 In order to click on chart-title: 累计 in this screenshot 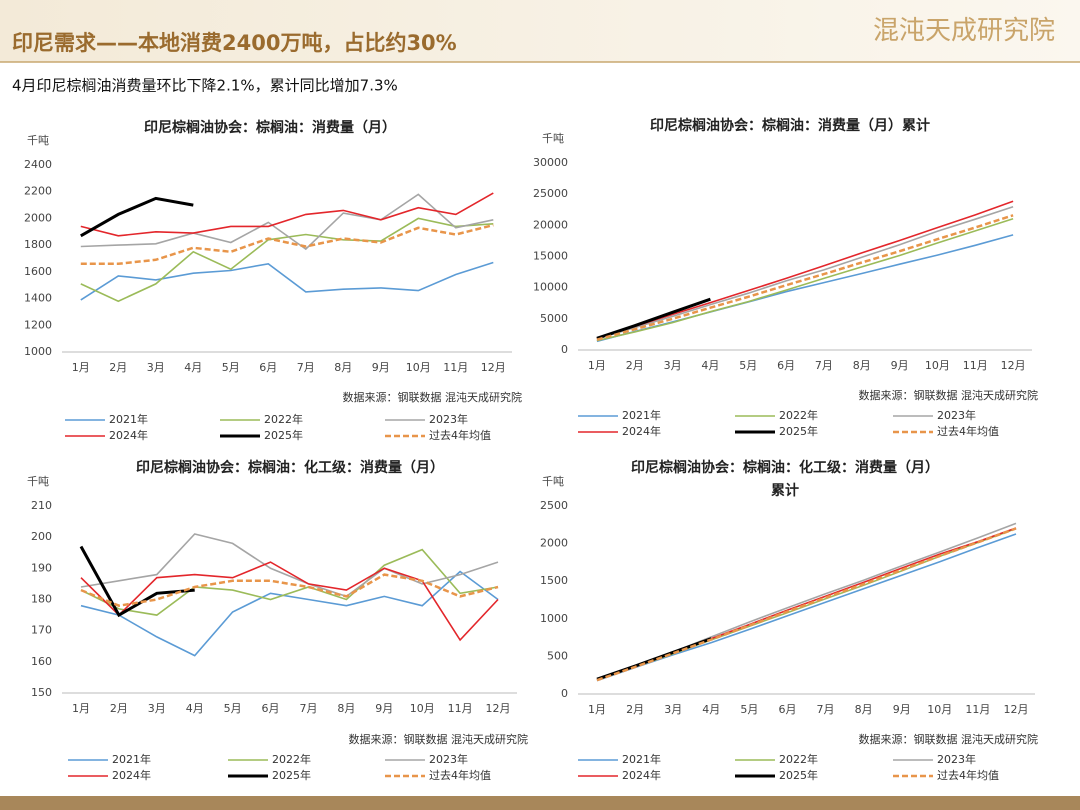, I will do `click(785, 490)`.